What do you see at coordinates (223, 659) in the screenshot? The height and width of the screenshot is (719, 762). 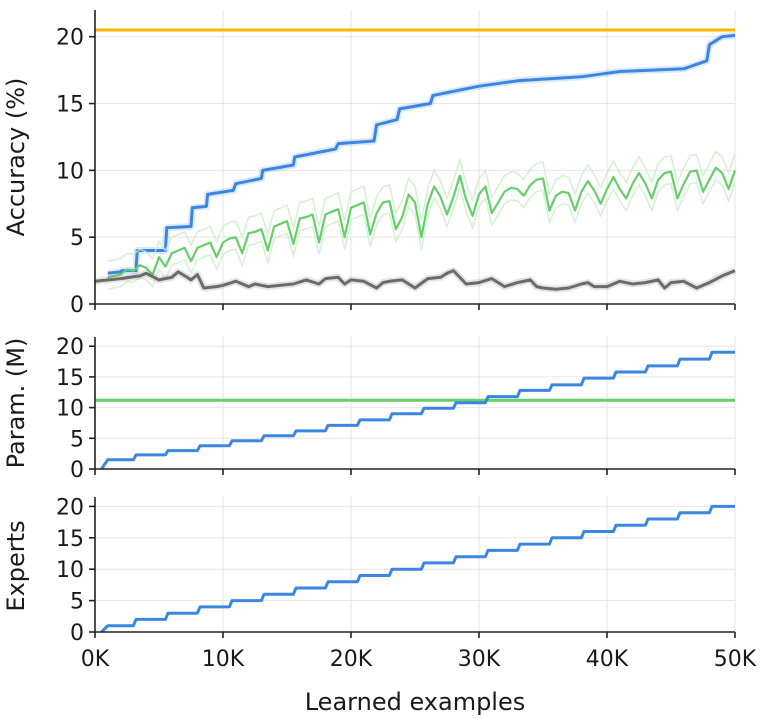 I see `x-tick-label: 10K` at bounding box center [223, 659].